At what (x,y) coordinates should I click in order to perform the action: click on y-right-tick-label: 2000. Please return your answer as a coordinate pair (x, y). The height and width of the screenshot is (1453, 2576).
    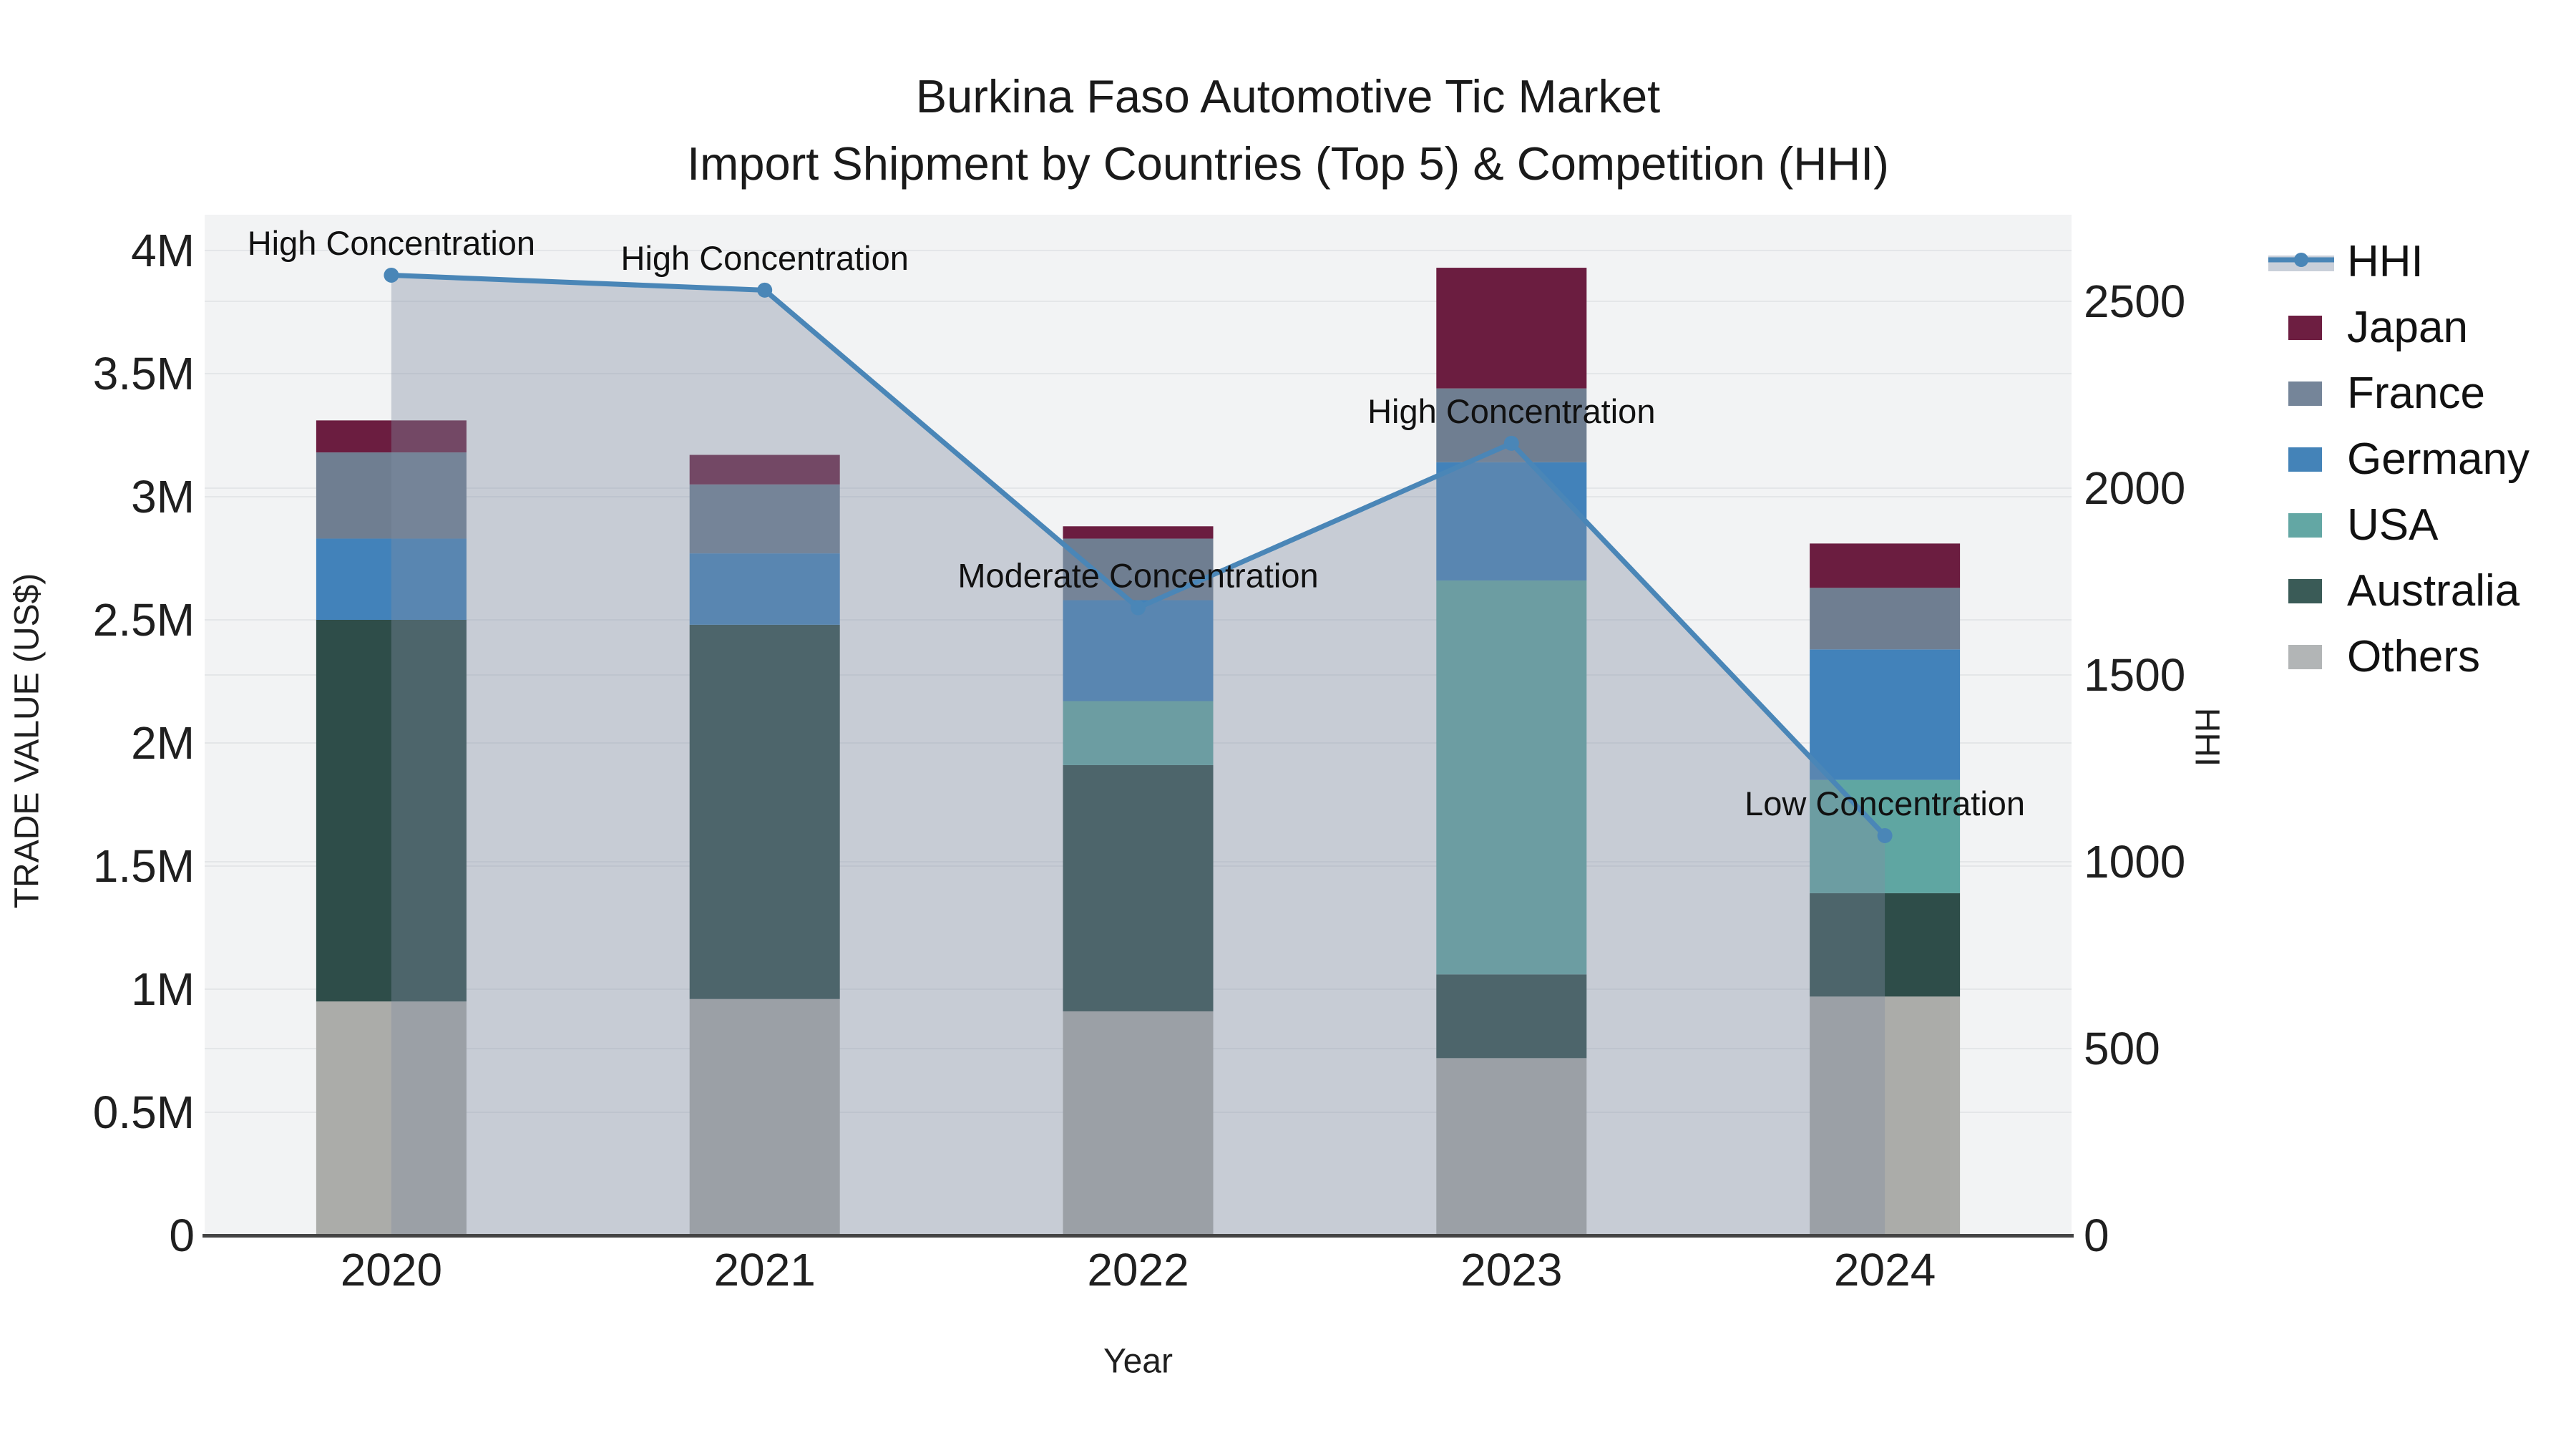
    Looking at the image, I should click on (2134, 488).